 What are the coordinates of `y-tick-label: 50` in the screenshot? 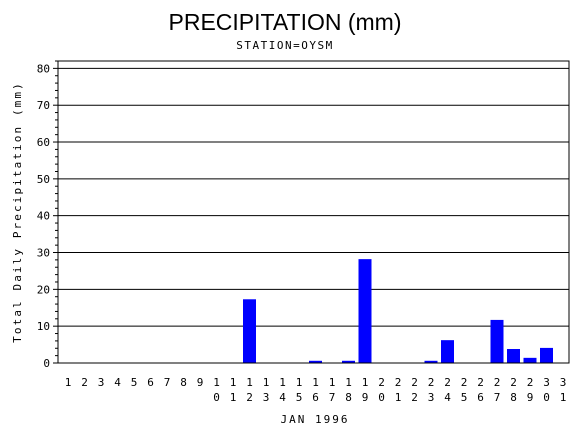 It's located at (43, 179).